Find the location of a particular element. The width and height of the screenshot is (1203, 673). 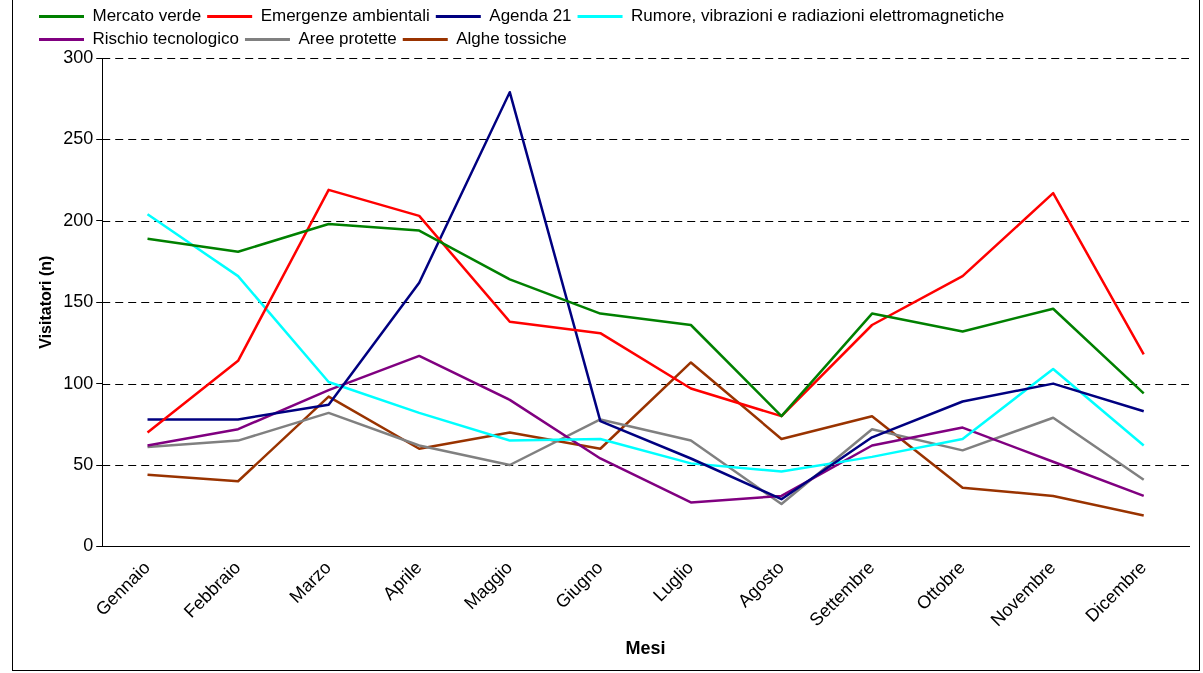

y-tick-label: 250 is located at coordinates (78, 138).